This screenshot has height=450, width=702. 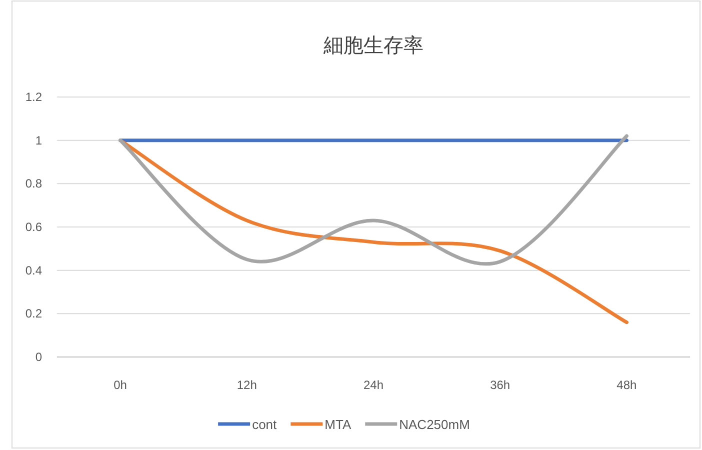 I want to click on chart-title: 細胞生存率, so click(x=373, y=46).